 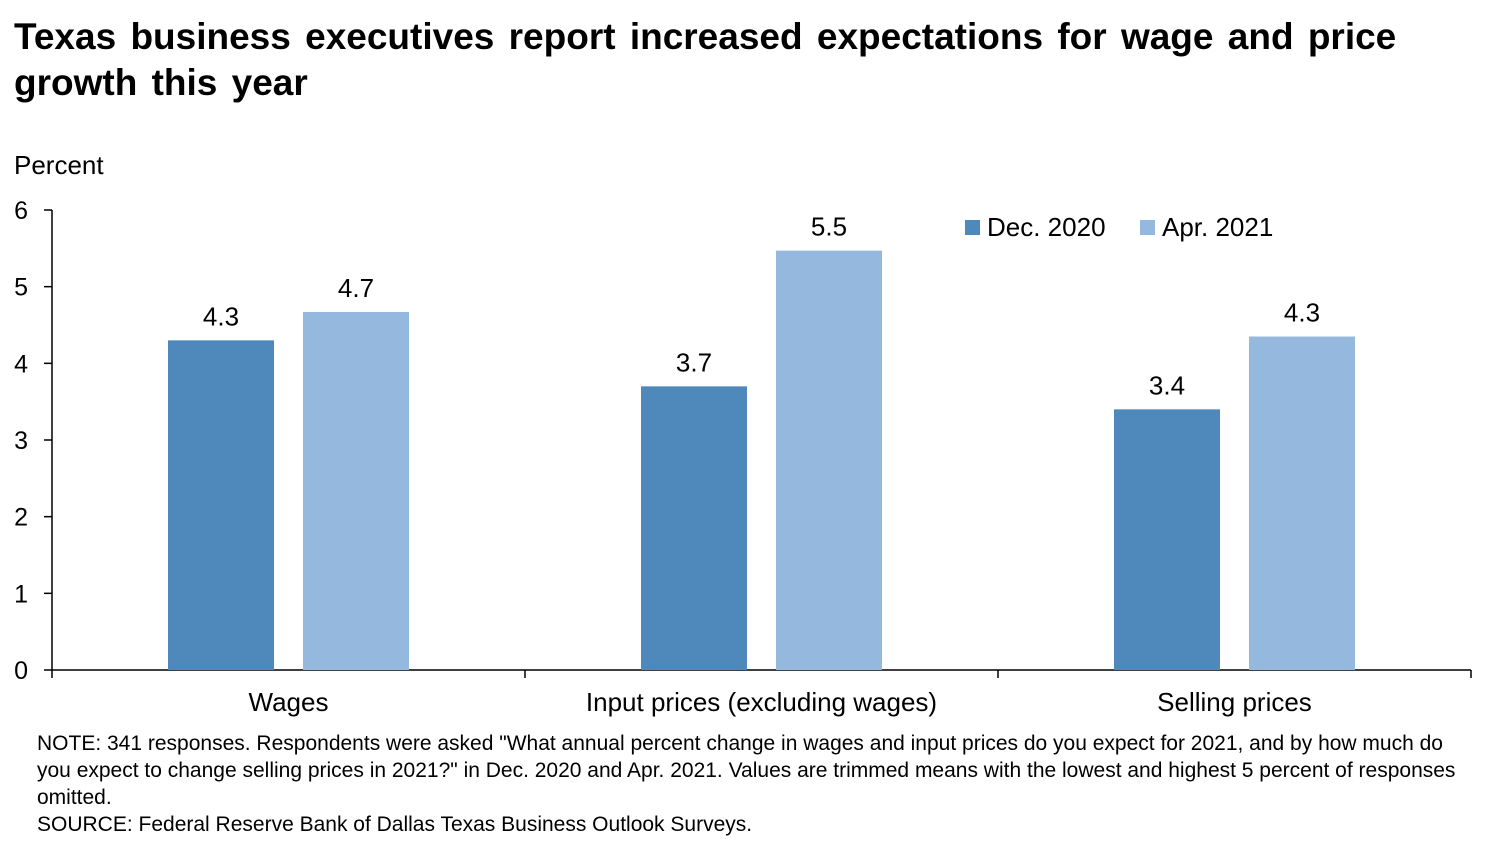 I want to click on y-axis: 0 1 2 3 4 5 6, so click(x=33, y=441).